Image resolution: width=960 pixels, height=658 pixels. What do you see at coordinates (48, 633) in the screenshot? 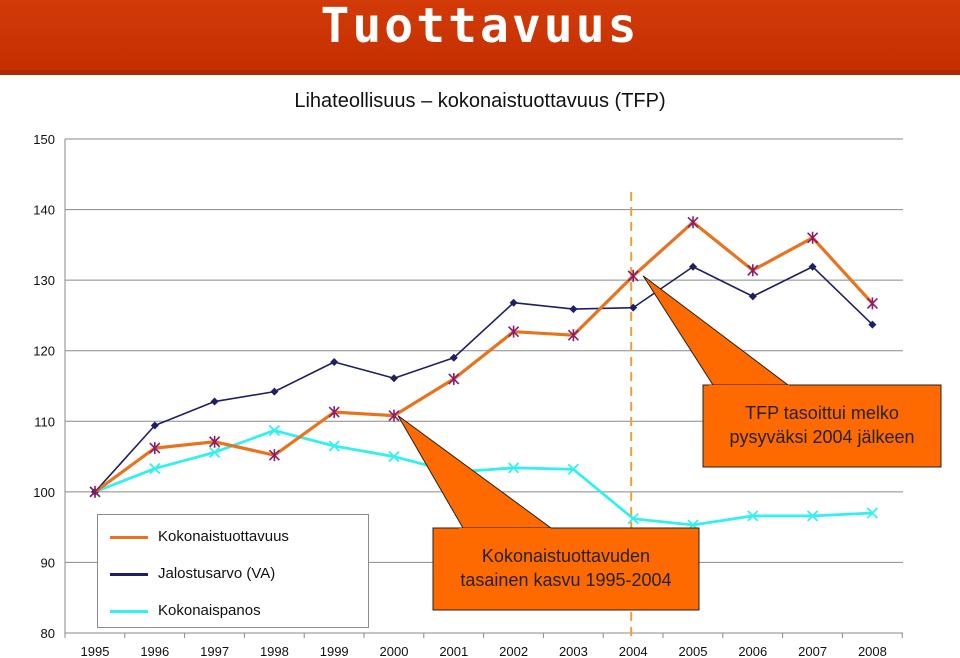
I see `y-tick-label-80: 80` at bounding box center [48, 633].